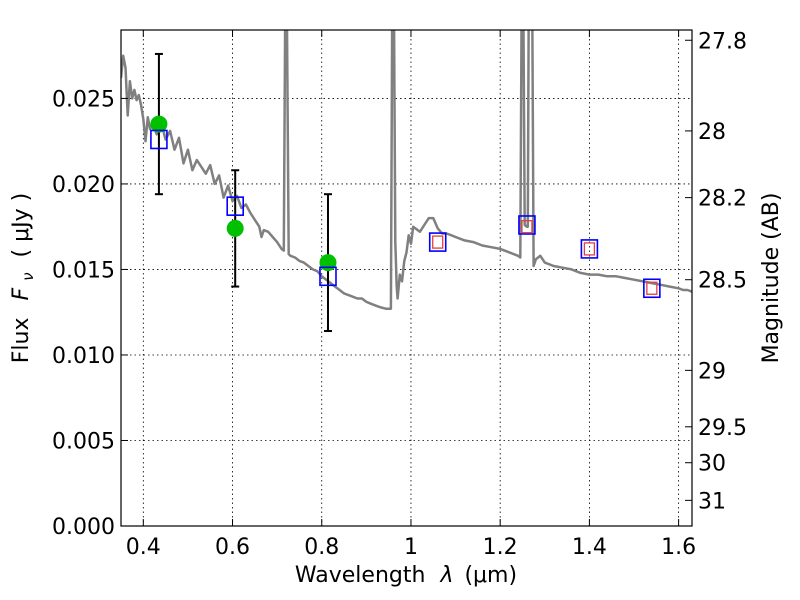 This screenshot has height=600, width=800. Describe the element at coordinates (722, 428) in the screenshot. I see `y2-tick-label: 29.5` at that location.